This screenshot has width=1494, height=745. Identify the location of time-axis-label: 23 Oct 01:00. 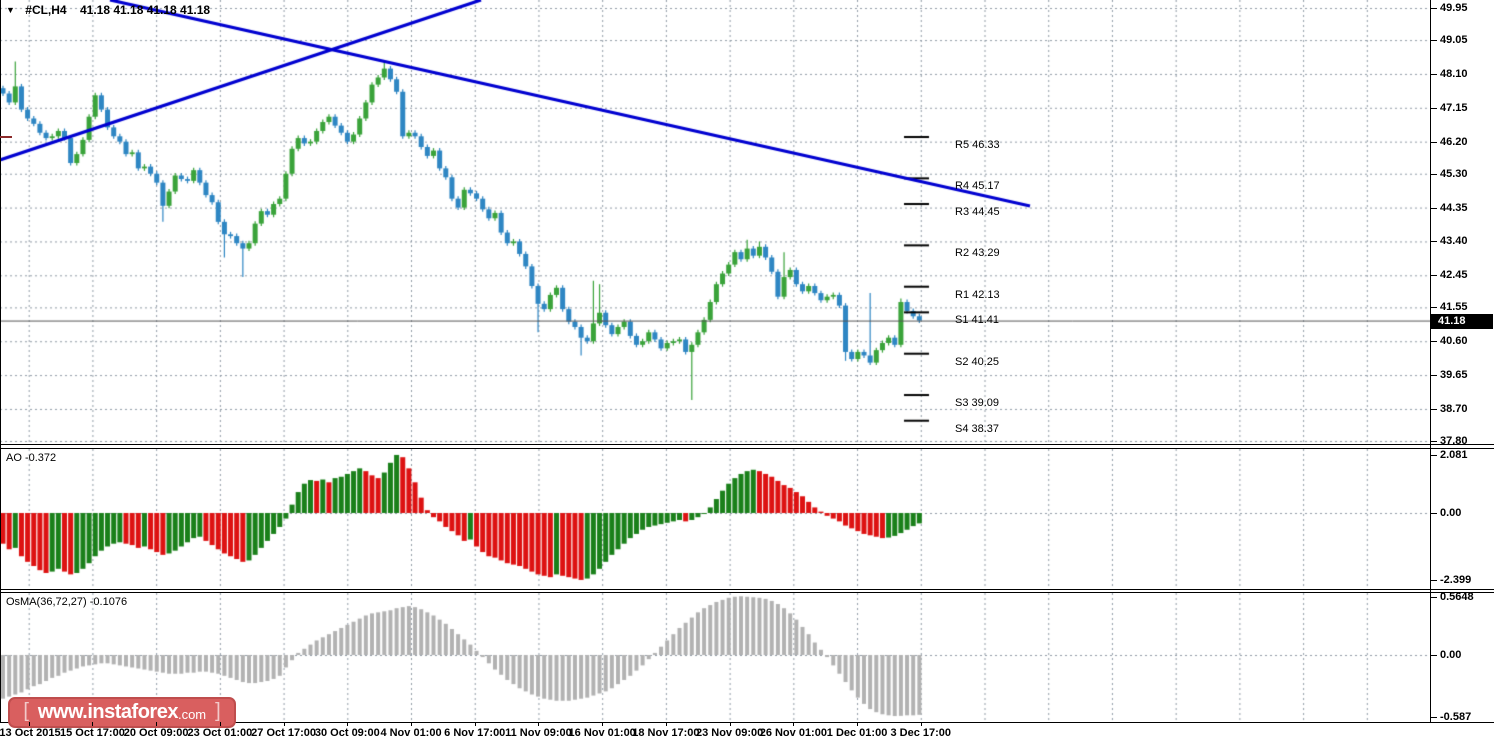
(220, 733).